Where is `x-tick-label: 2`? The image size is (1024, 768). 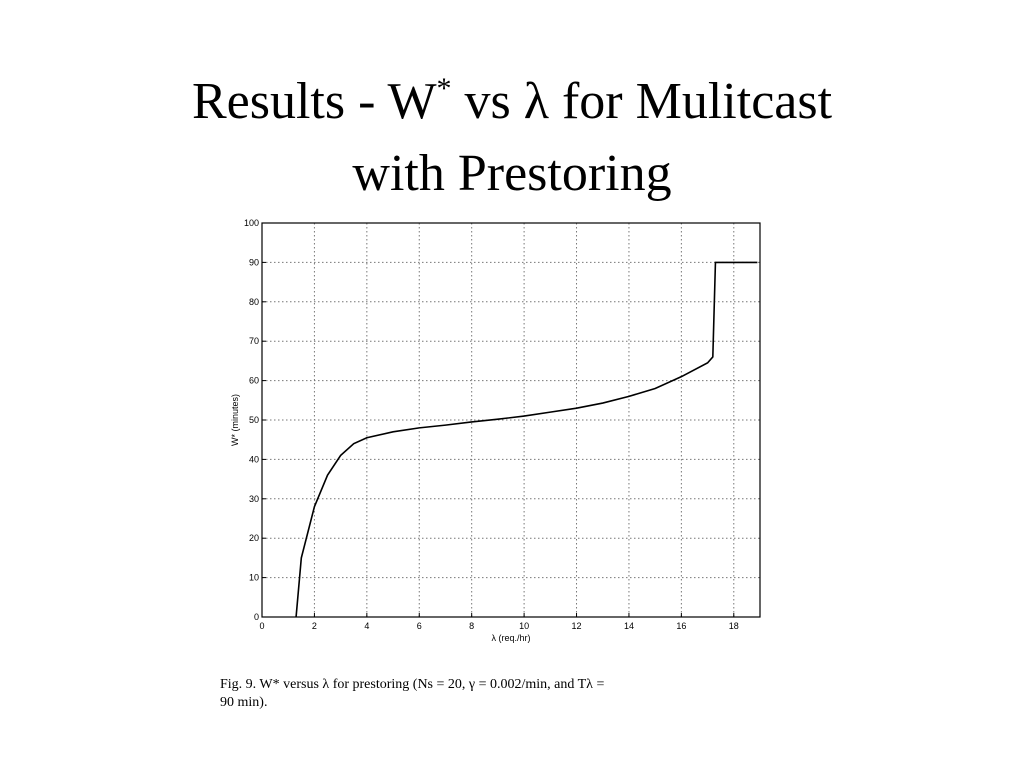 x-tick-label: 2 is located at coordinates (314, 626).